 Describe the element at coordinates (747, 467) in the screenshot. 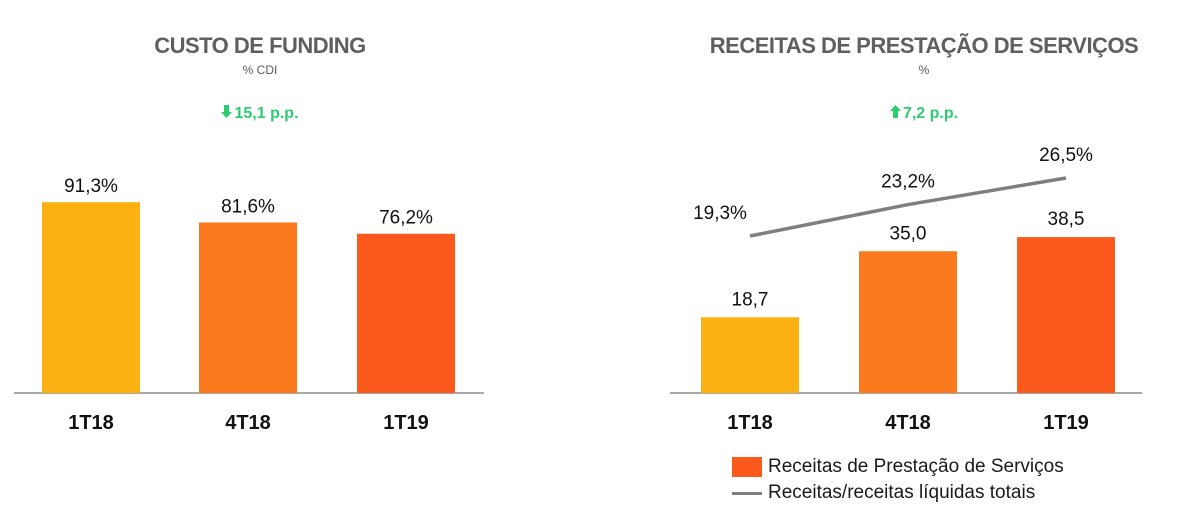

I see `legend-swatch-bar` at that location.